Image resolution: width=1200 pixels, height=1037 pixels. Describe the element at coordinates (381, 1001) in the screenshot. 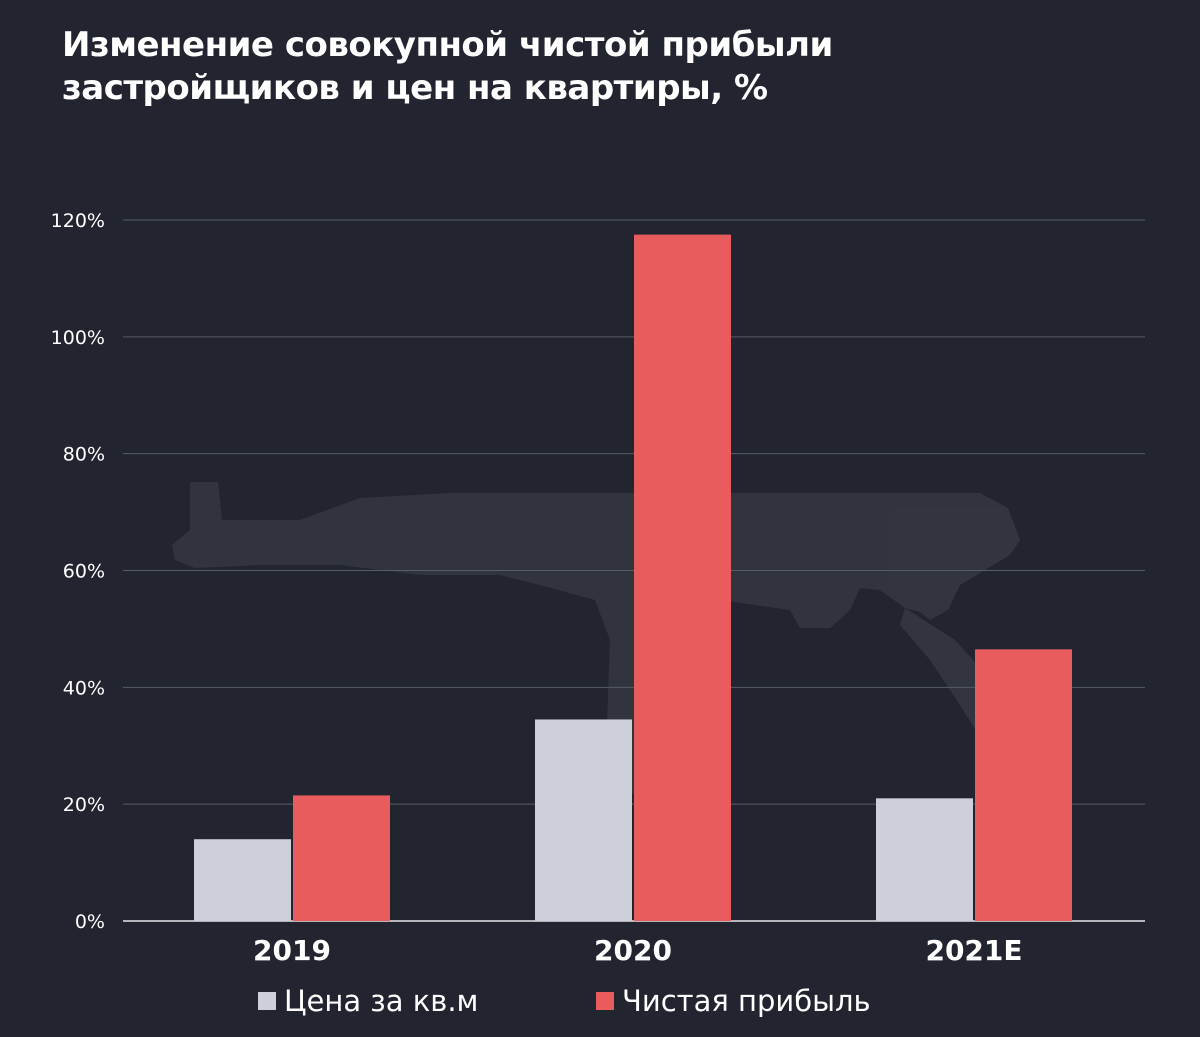

I see `legend-label-price: Цена за кв.м` at that location.